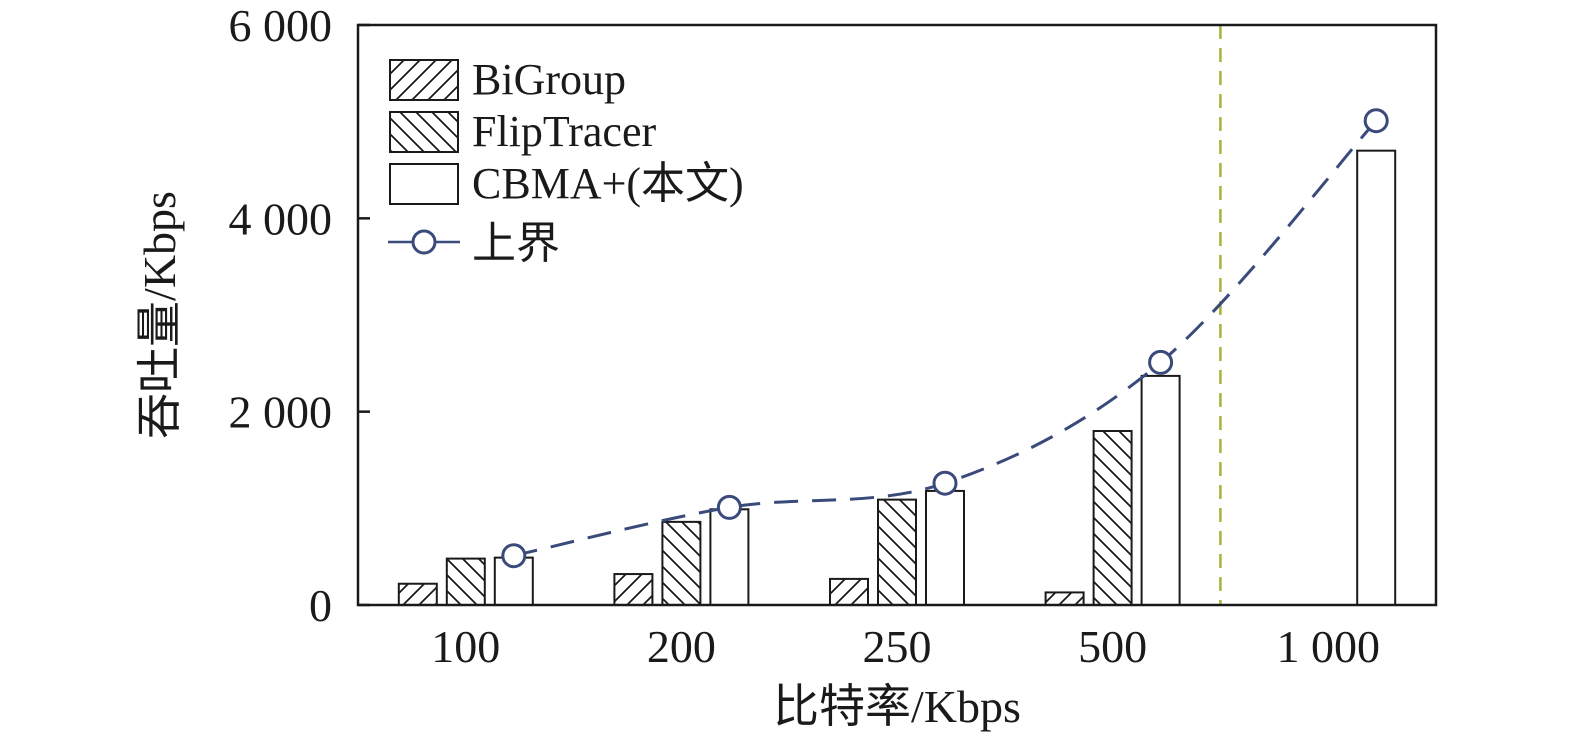 Image resolution: width=1575 pixels, height=741 pixels. I want to click on x-axis-title: 比特率/Kbps, so click(897, 706).